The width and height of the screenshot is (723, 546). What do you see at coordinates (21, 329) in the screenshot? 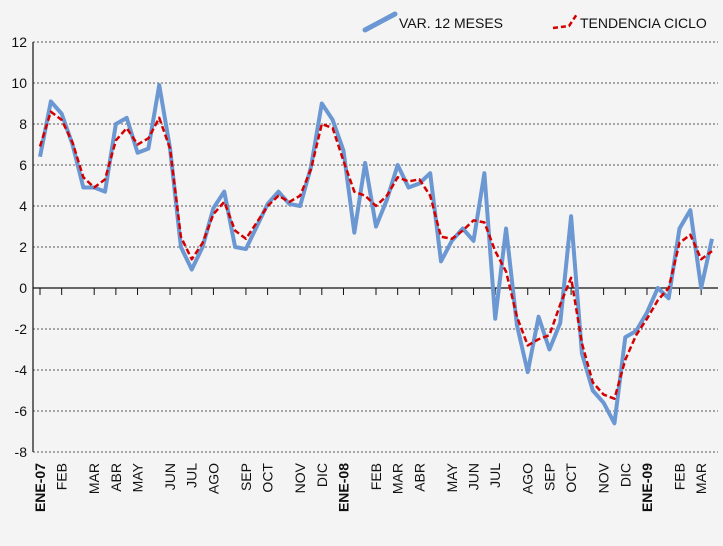
I see `y-tick-label: -2` at bounding box center [21, 329].